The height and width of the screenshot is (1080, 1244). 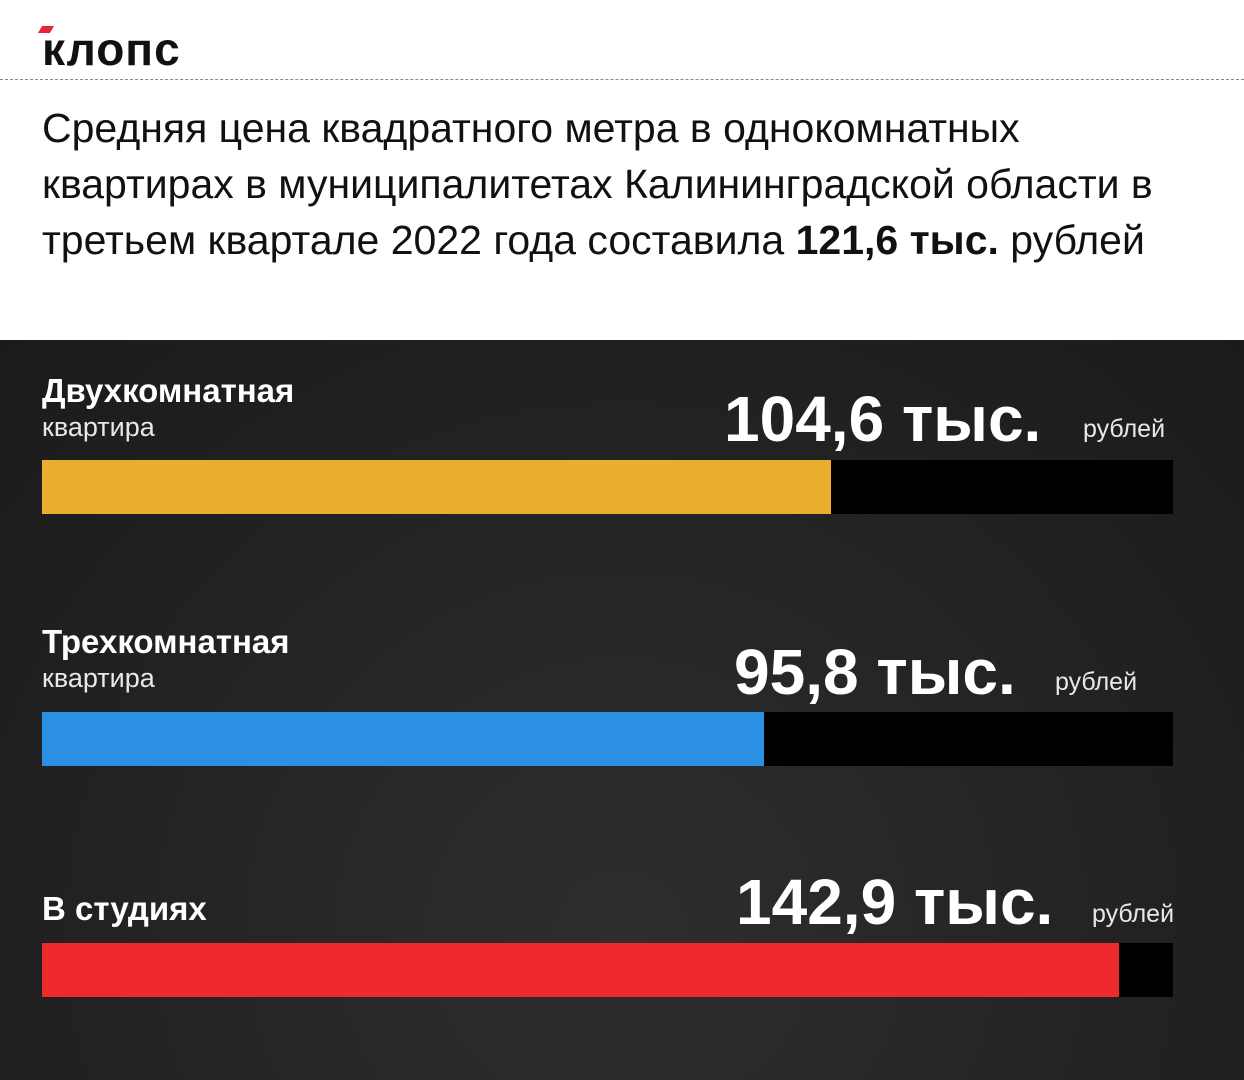 What do you see at coordinates (622, 79) in the screenshot?
I see `divider` at bounding box center [622, 79].